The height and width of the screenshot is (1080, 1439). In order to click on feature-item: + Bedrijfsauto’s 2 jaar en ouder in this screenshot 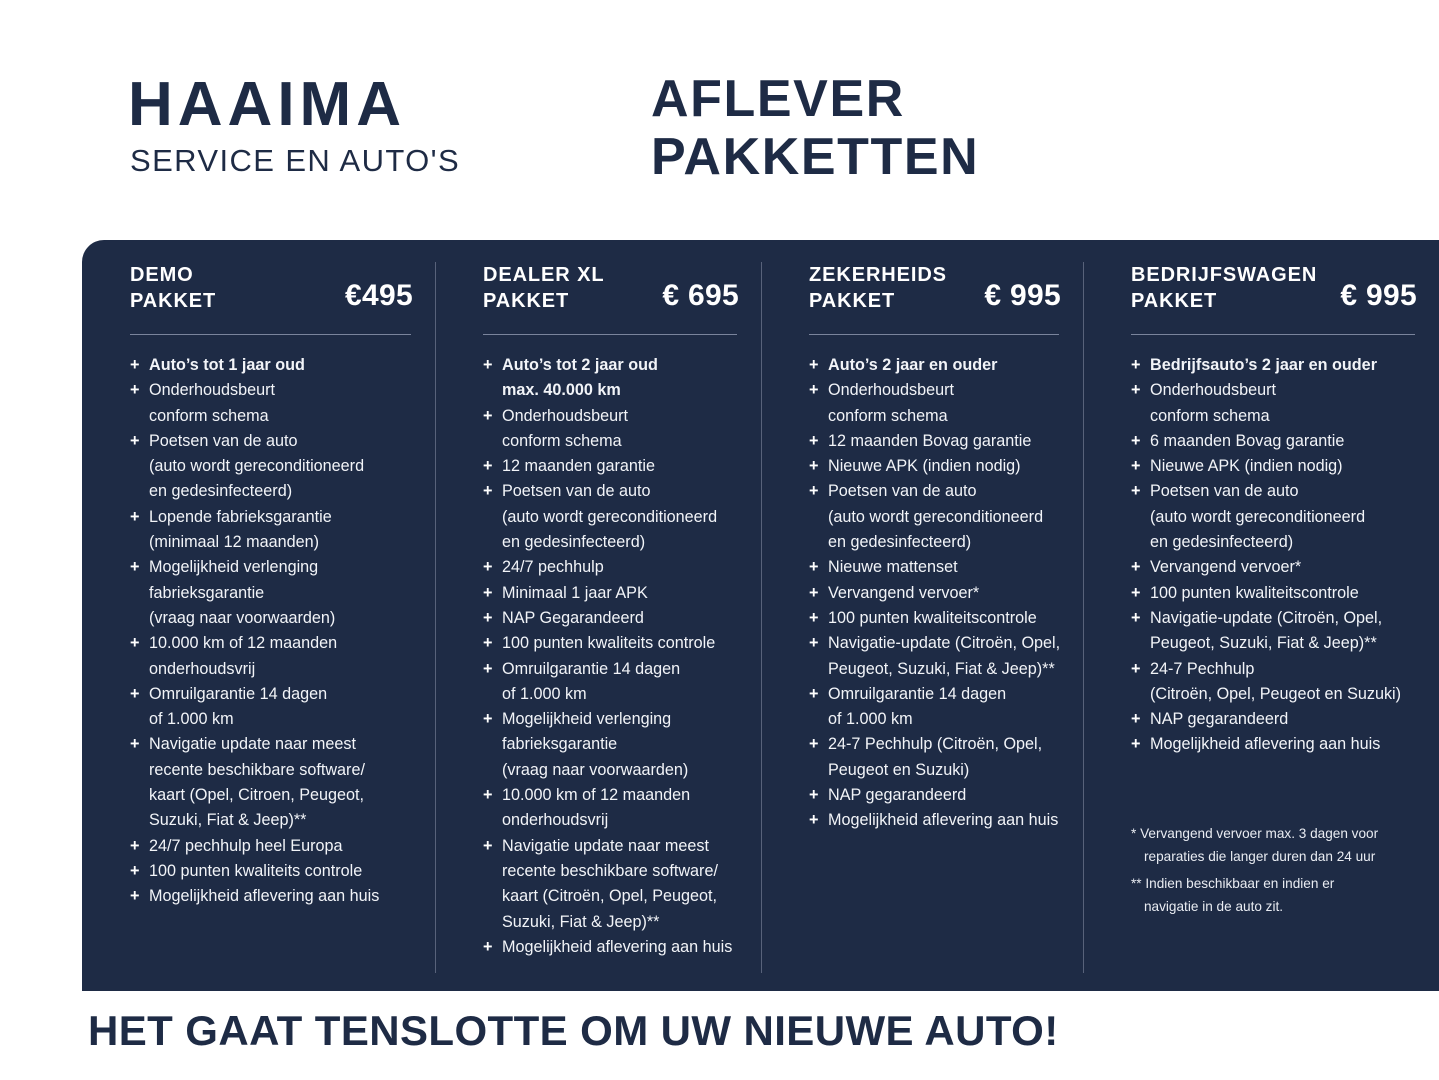, I will do `click(1276, 365)`.